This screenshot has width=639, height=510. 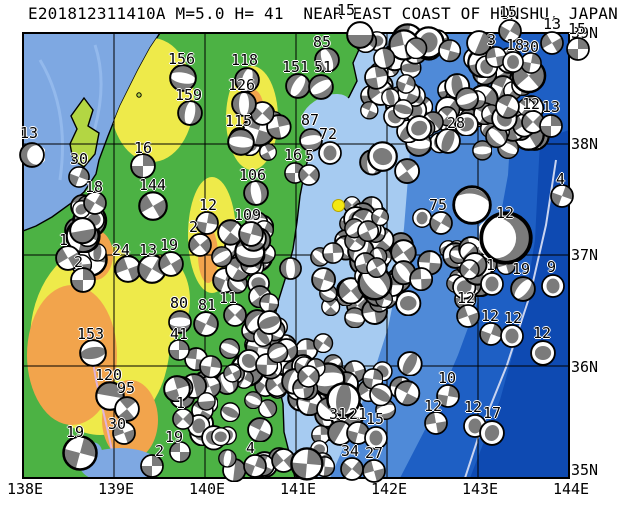 What do you see at coordinates (239, 121) in the screenshot?
I see `depth-label: 115` at bounding box center [239, 121].